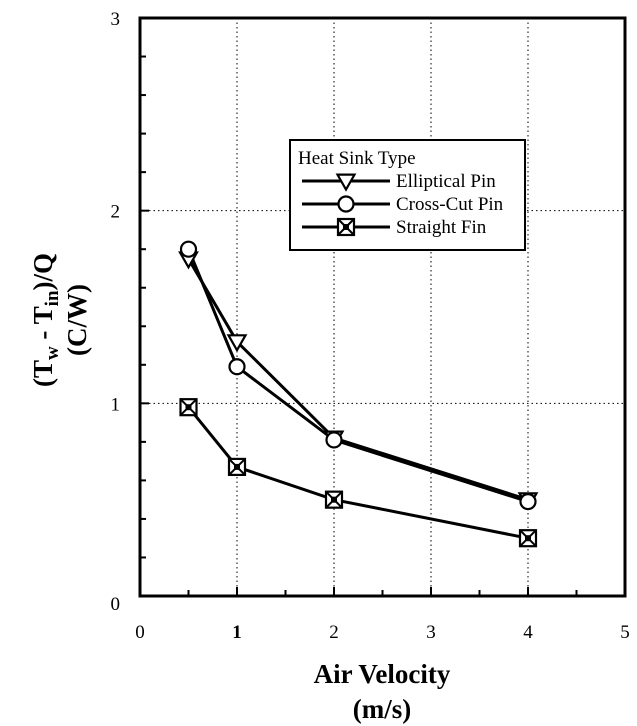 This screenshot has width=637, height=726. Describe the element at coordinates (140, 632) in the screenshot. I see `x-tick-label: 0` at that location.